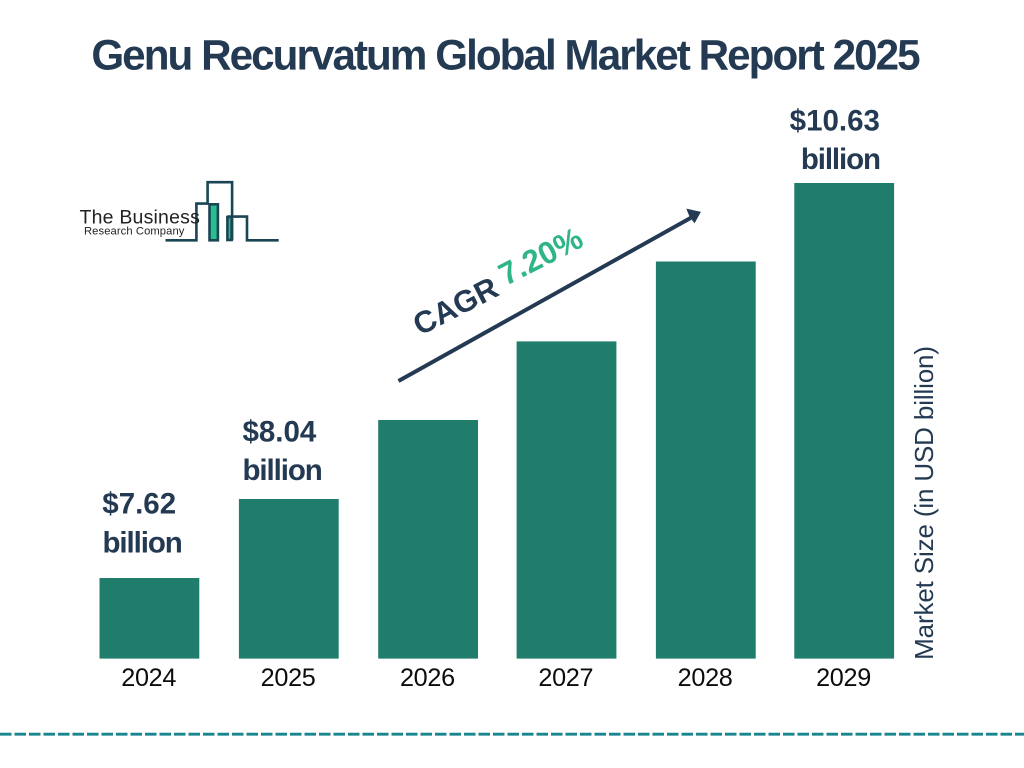 Image resolution: width=1024 pixels, height=768 pixels. I want to click on svg-text: 2024, so click(148, 678).